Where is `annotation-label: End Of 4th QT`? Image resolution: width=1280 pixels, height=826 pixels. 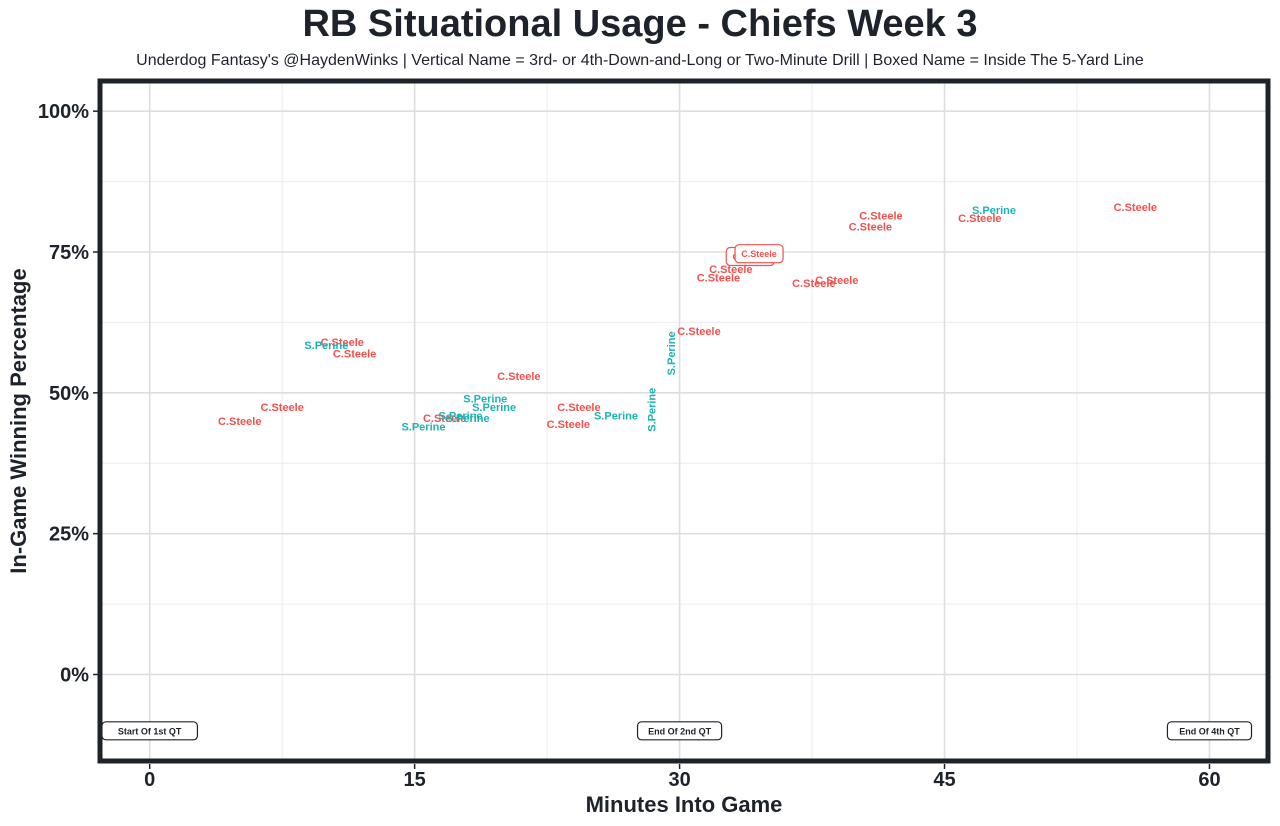
annotation-label: End Of 4th QT is located at coordinates (1209, 731).